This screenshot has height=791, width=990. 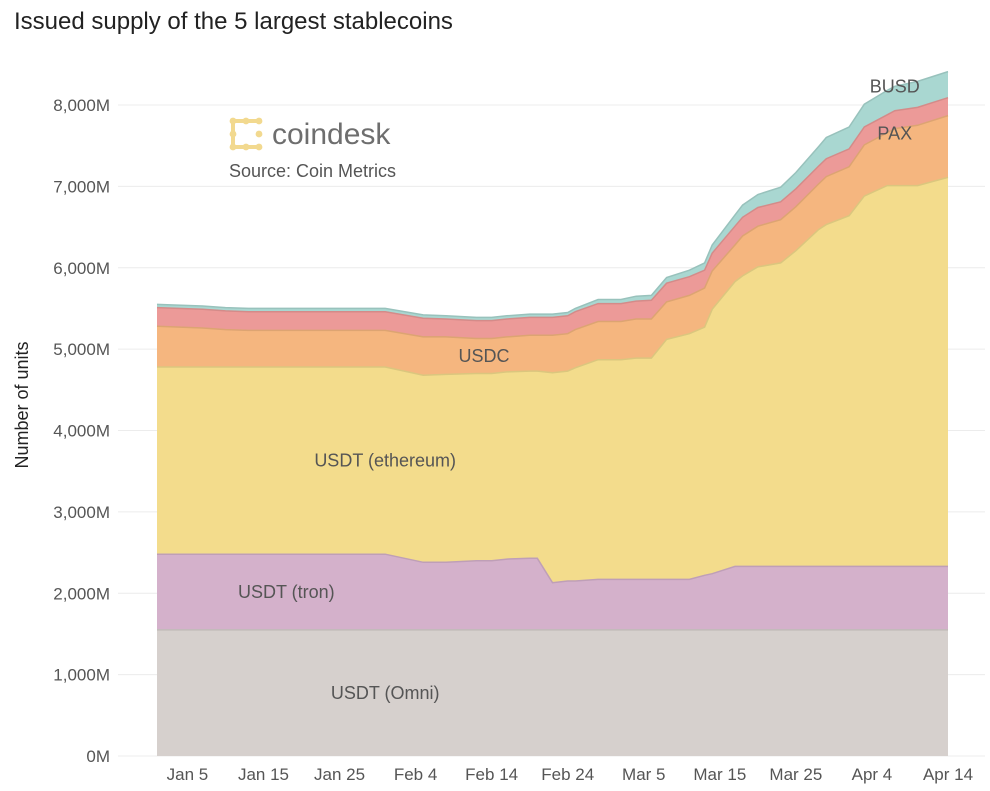 I want to click on x-tick-label: Apr 14, so click(x=948, y=774).